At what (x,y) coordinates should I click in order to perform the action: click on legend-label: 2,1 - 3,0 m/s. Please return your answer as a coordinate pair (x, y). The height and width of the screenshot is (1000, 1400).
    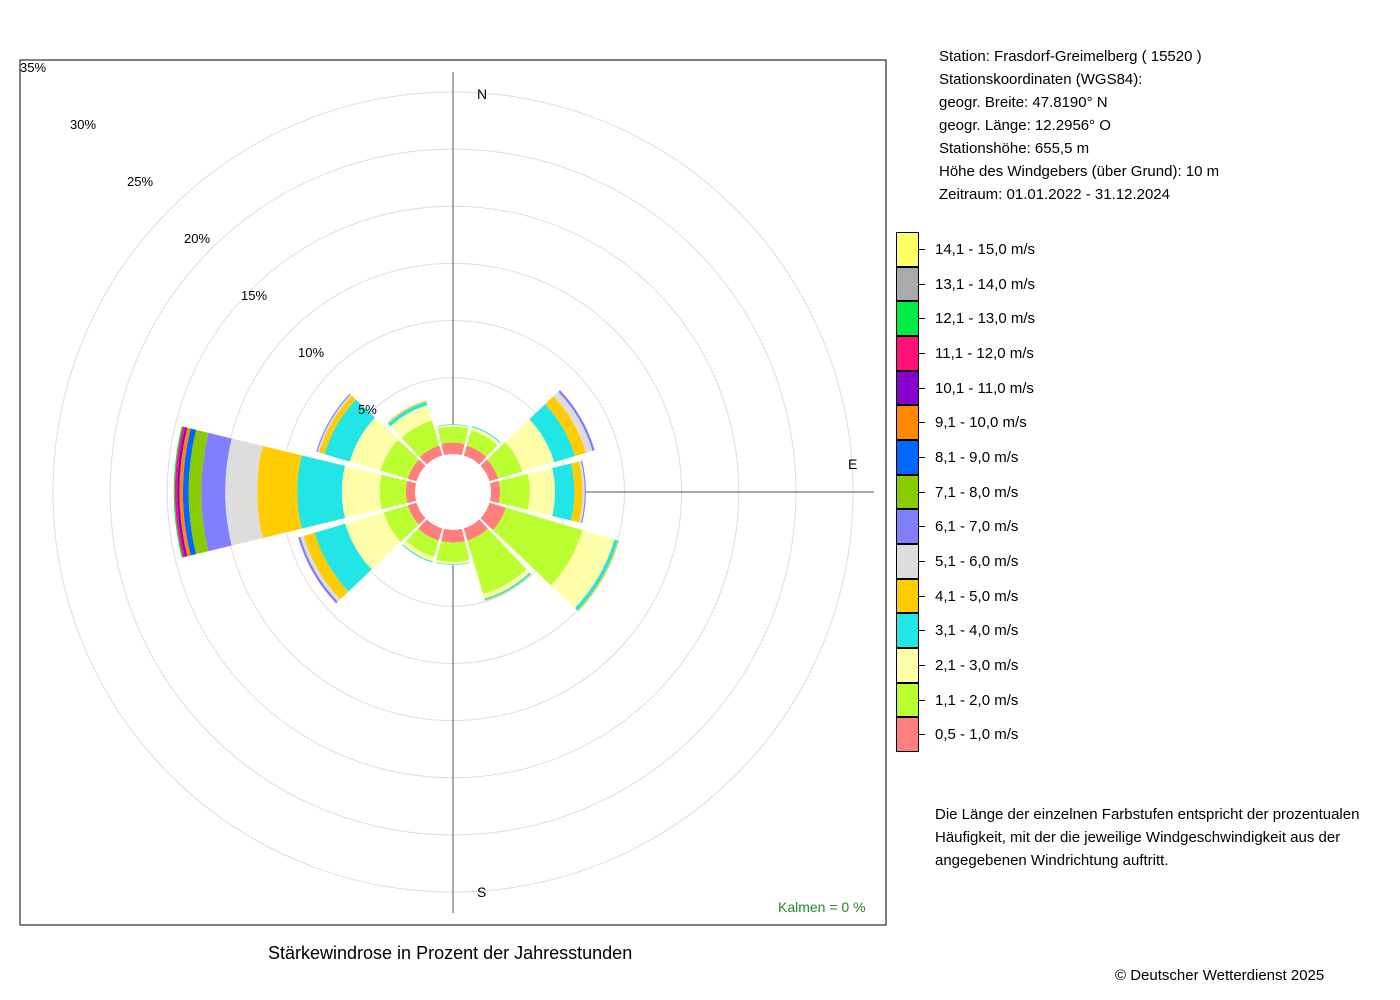
    Looking at the image, I should click on (977, 665).